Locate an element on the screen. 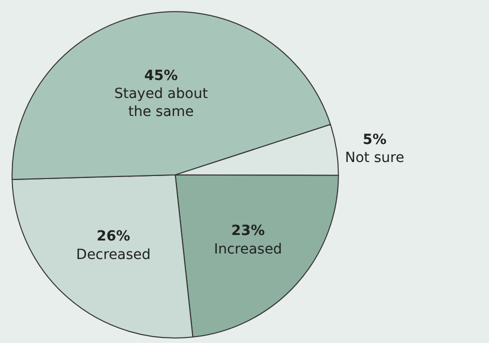  slice-label: Stayed about the same is located at coordinates (161, 103).